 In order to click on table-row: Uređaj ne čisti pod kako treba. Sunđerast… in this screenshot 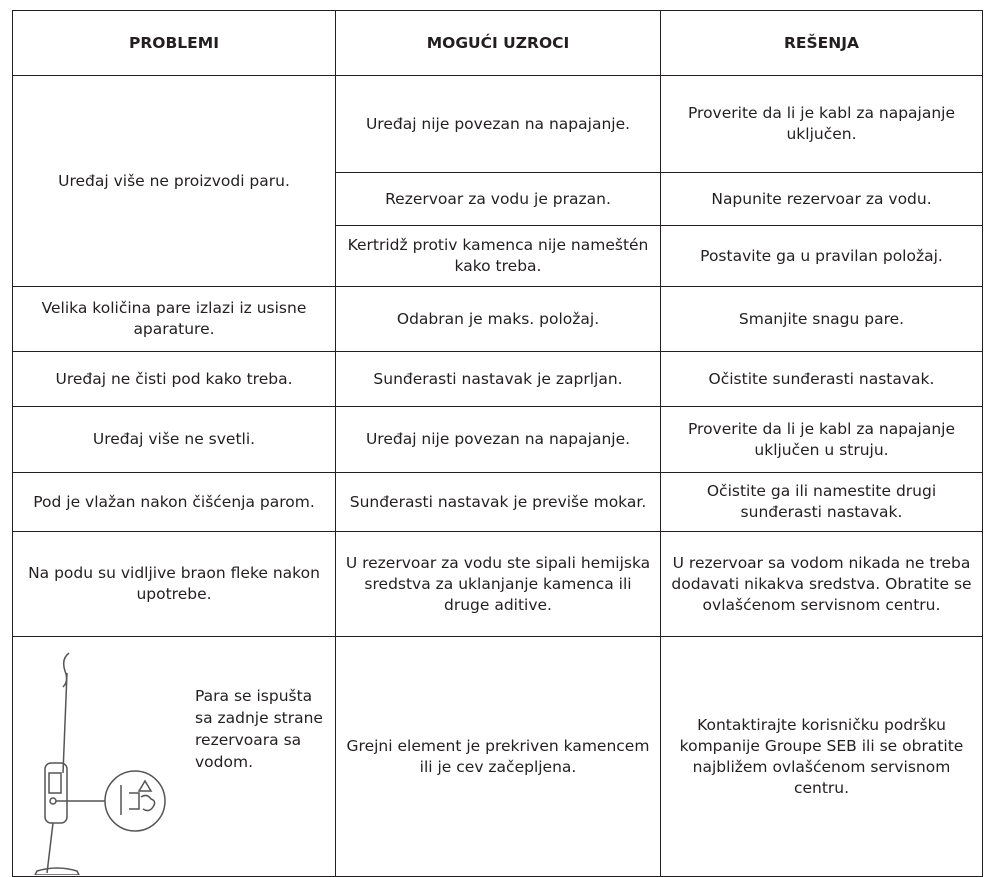, I will do `click(497, 379)`.